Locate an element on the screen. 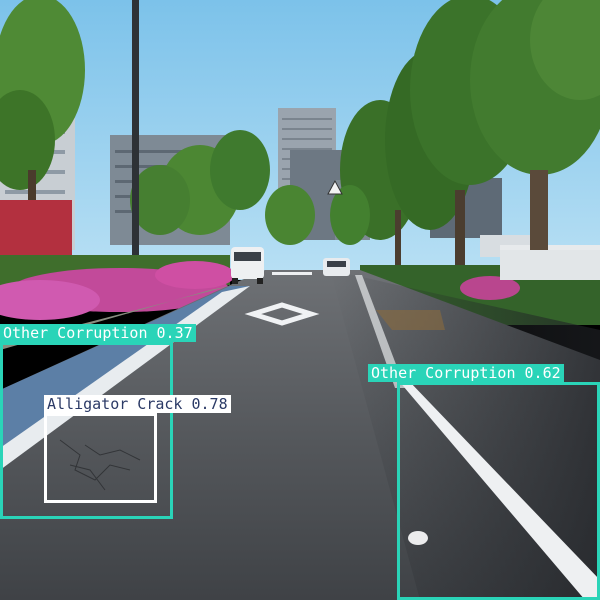 The height and width of the screenshot is (600, 600). lane-marking-right is located at coordinates (499, 490).